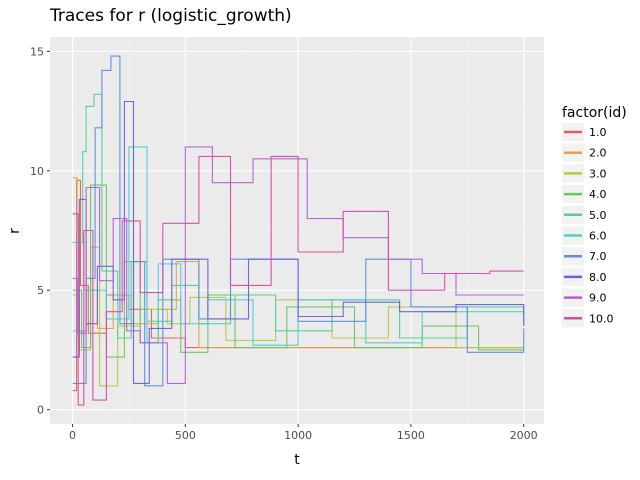  I want to click on legend-label: 2.0, so click(598, 153).